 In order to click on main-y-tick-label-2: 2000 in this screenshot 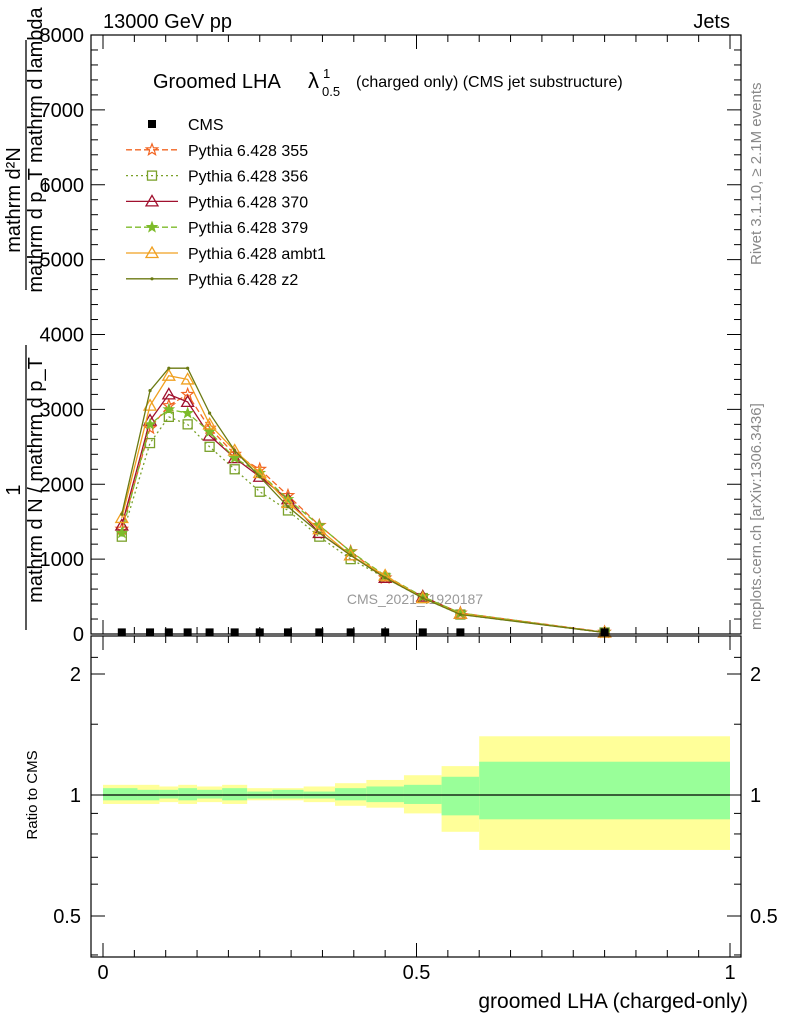, I will do `click(62, 485)`.